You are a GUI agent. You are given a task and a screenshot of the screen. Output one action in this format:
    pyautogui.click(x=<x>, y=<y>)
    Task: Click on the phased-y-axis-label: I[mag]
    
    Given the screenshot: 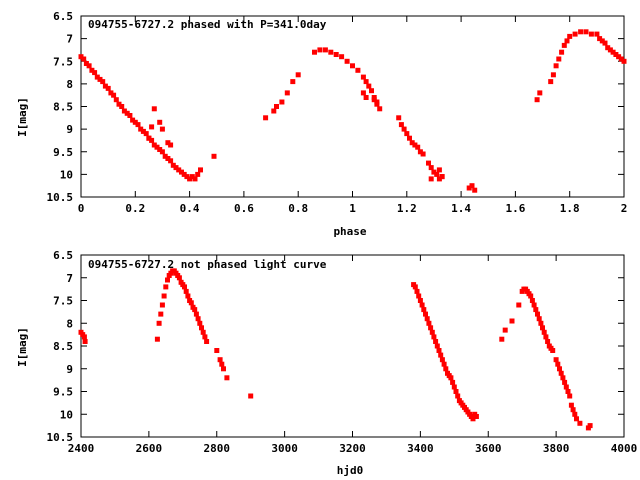 What is the action you would take?
    pyautogui.click(x=22, y=117)
    